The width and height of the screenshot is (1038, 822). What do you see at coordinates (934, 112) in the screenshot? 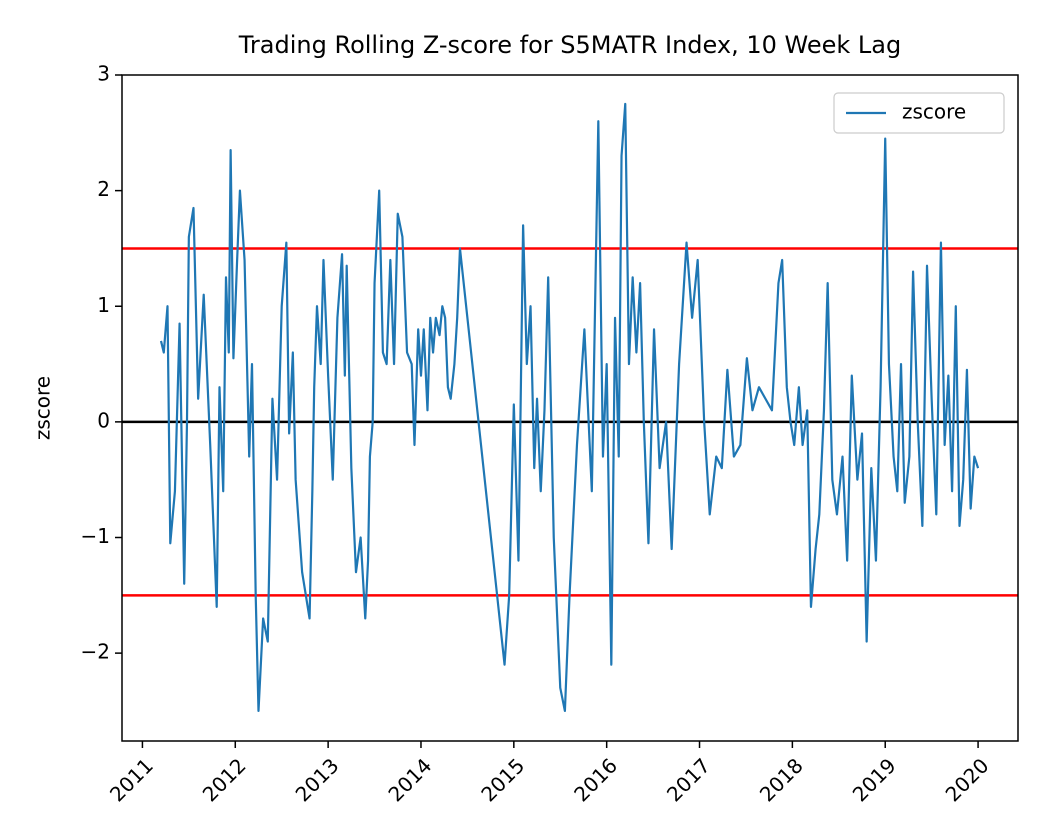
I see `legend-label: zscore` at bounding box center [934, 112].